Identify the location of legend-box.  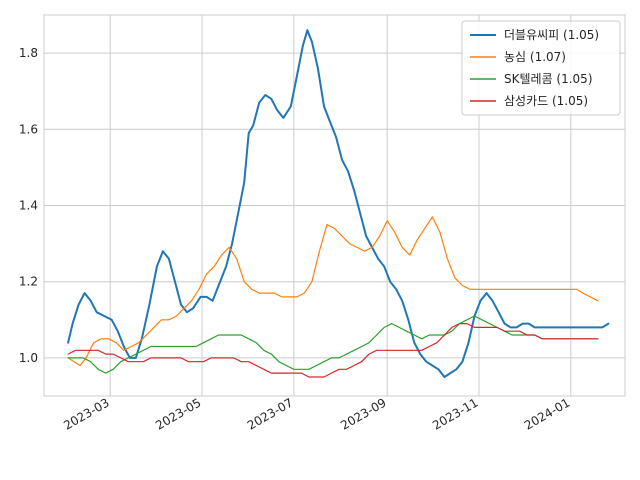
(541, 68).